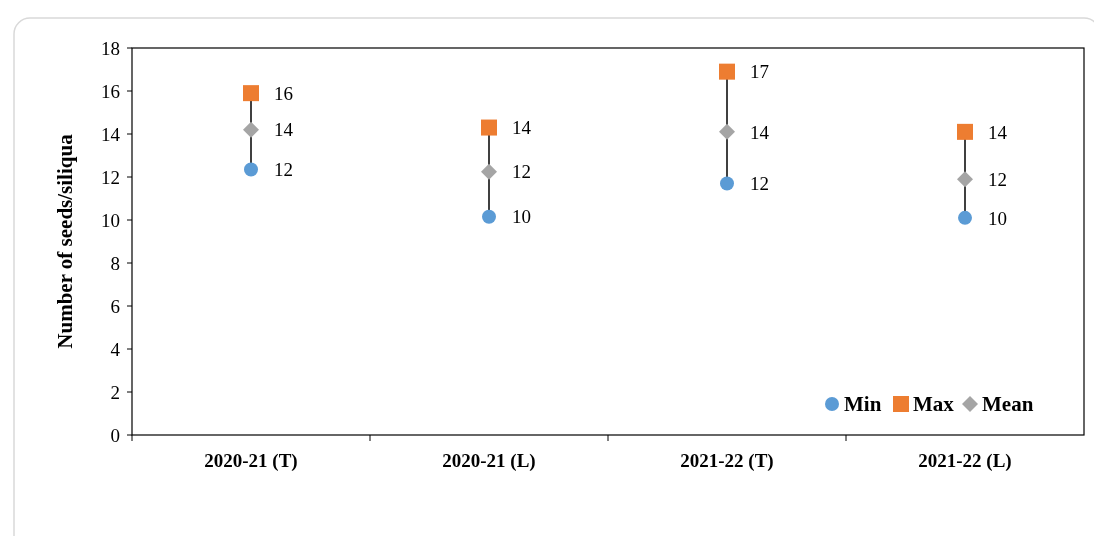 The image size is (1094, 536). Describe the element at coordinates (65, 241) in the screenshot. I see `y-axis-title: Number of seeds/siliqua` at that location.